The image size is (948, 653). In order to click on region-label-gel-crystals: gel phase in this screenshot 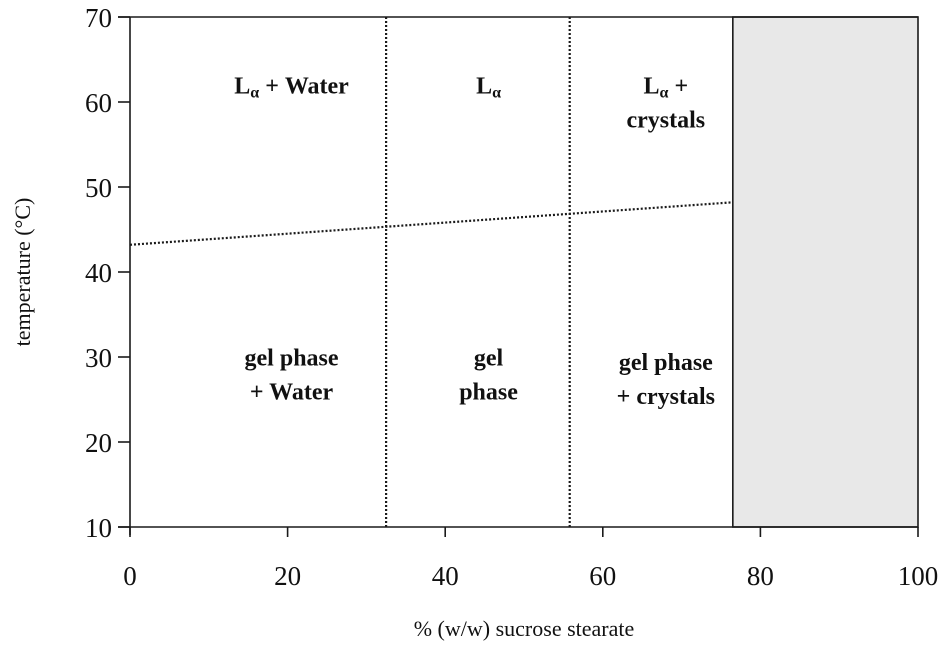, I will do `click(666, 363)`.